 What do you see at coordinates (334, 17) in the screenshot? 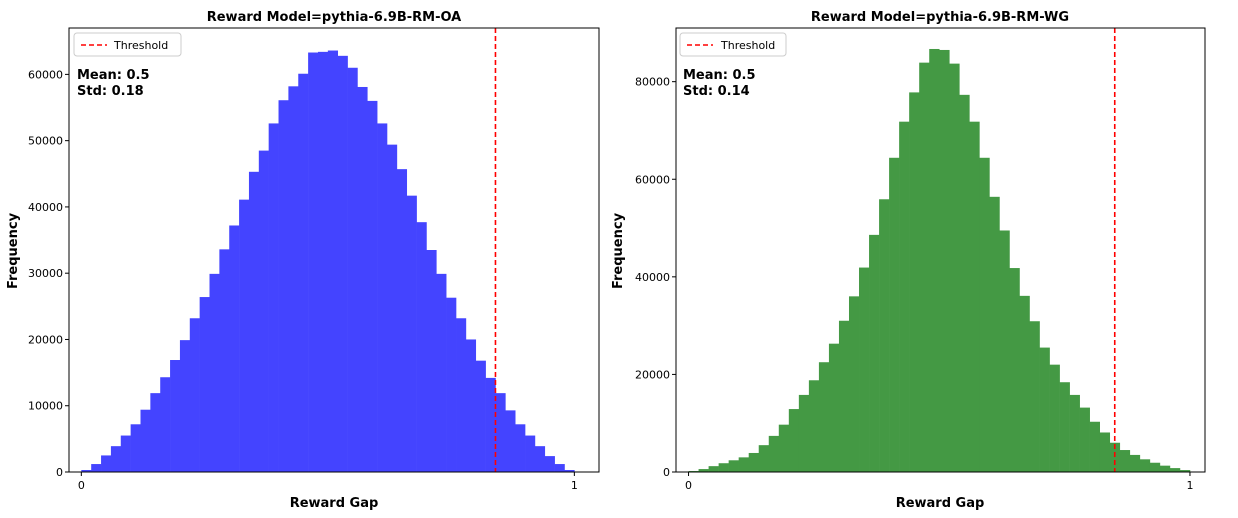
I see `chart-oa-title: Reward Model=pythia-6.9B-RM-OA` at bounding box center [334, 17].